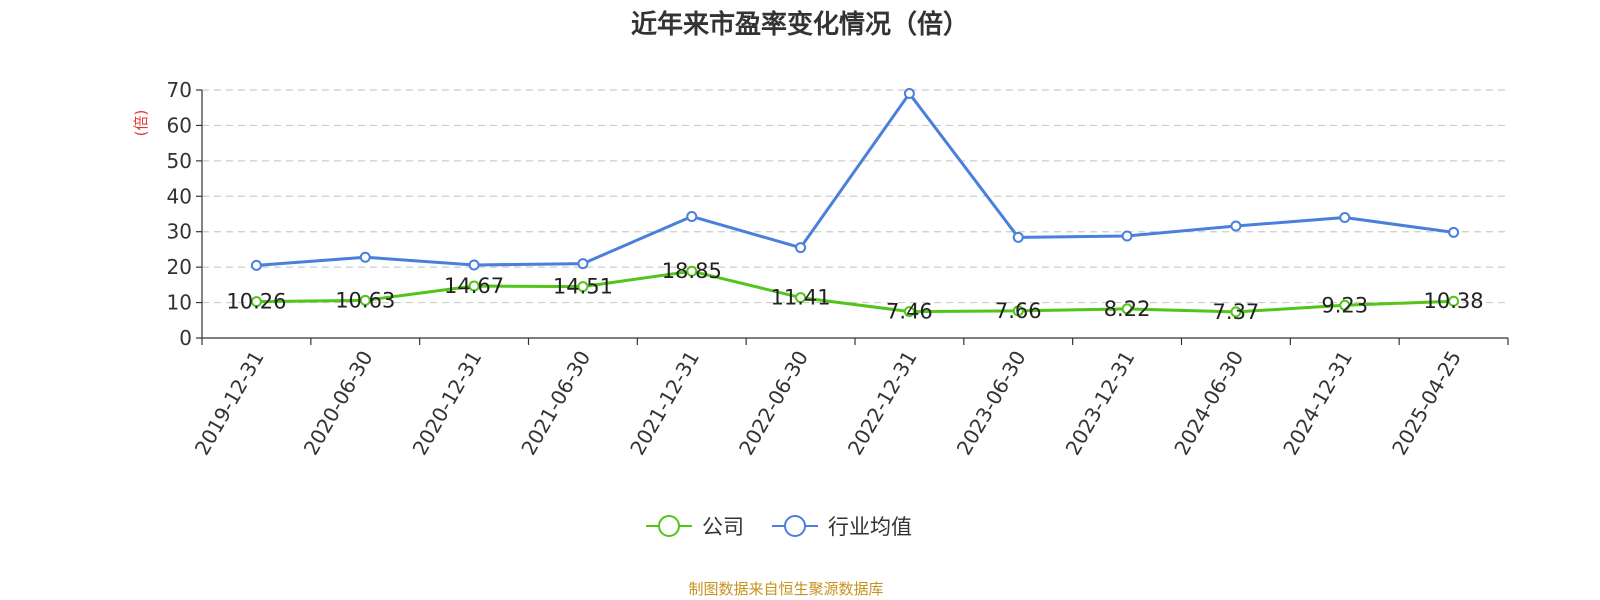 This screenshot has height=600, width=1600. I want to click on y-tick-label: 50, so click(179, 161).